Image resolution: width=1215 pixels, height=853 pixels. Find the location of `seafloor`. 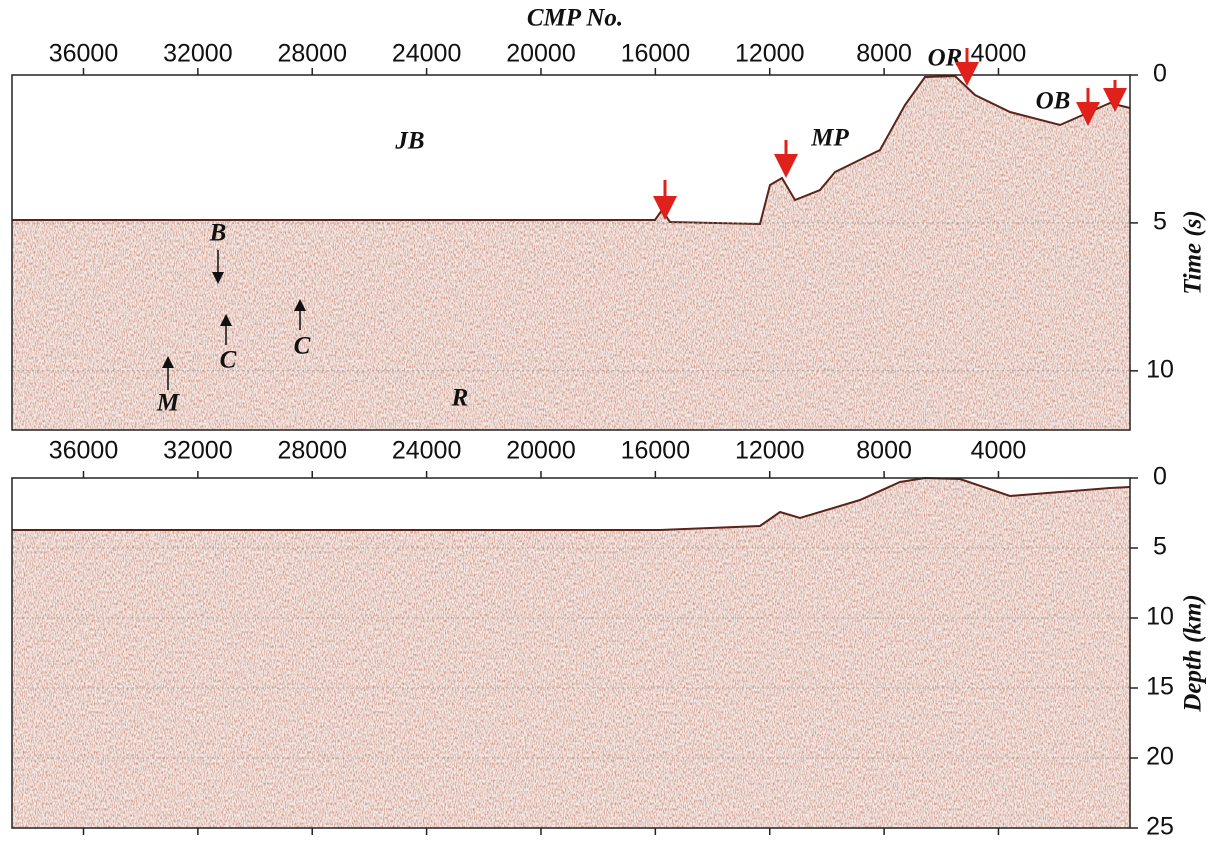

seafloor is located at coordinates (571, 503).